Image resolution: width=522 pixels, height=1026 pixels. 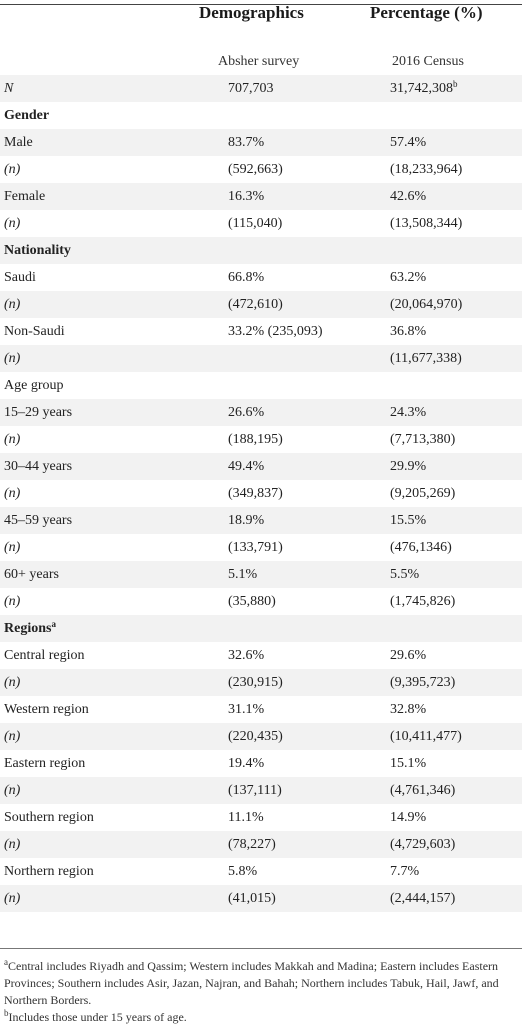 I want to click on row-label: Gender, so click(x=26, y=115).